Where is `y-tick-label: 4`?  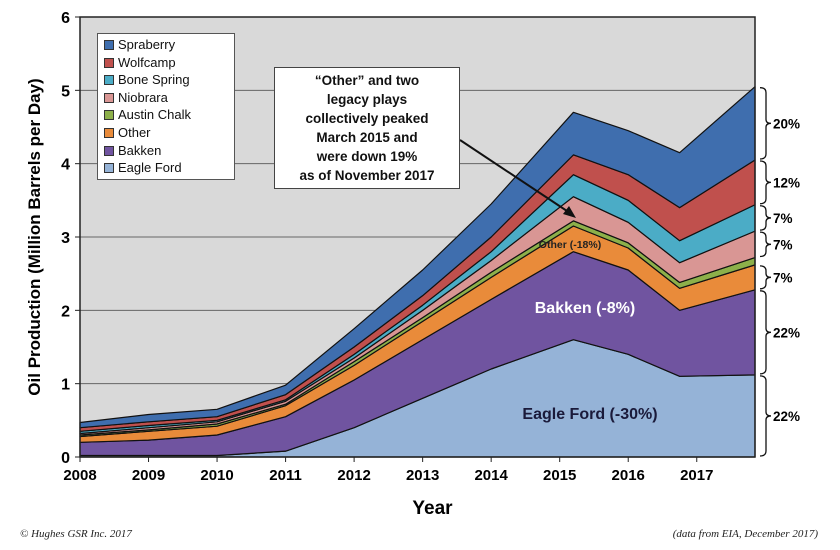
y-tick-label: 4 is located at coordinates (65, 165).